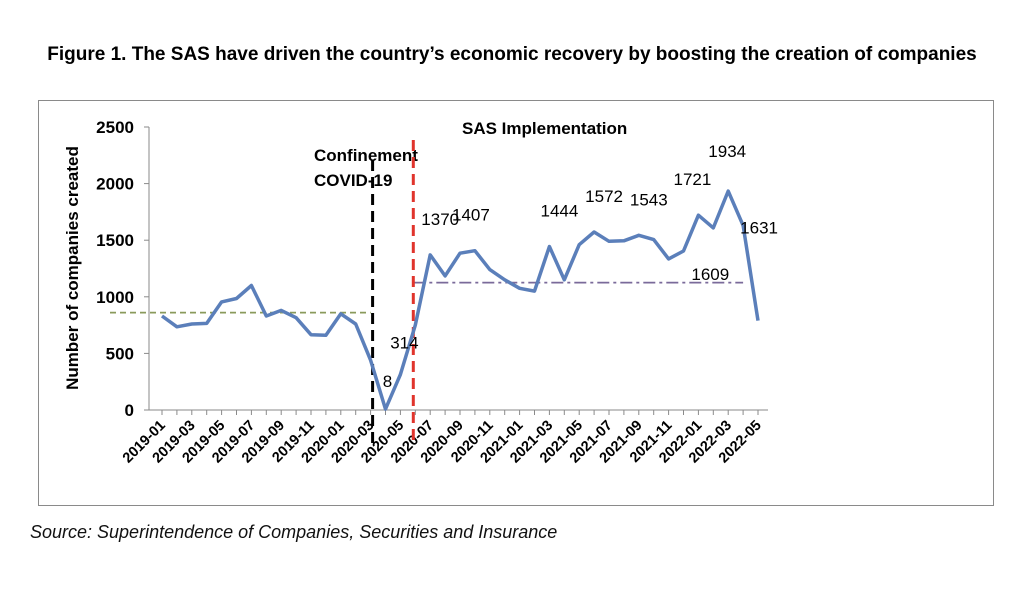 This screenshot has width=1024, height=610. I want to click on confinement-annotation: Confinement, so click(366, 155).